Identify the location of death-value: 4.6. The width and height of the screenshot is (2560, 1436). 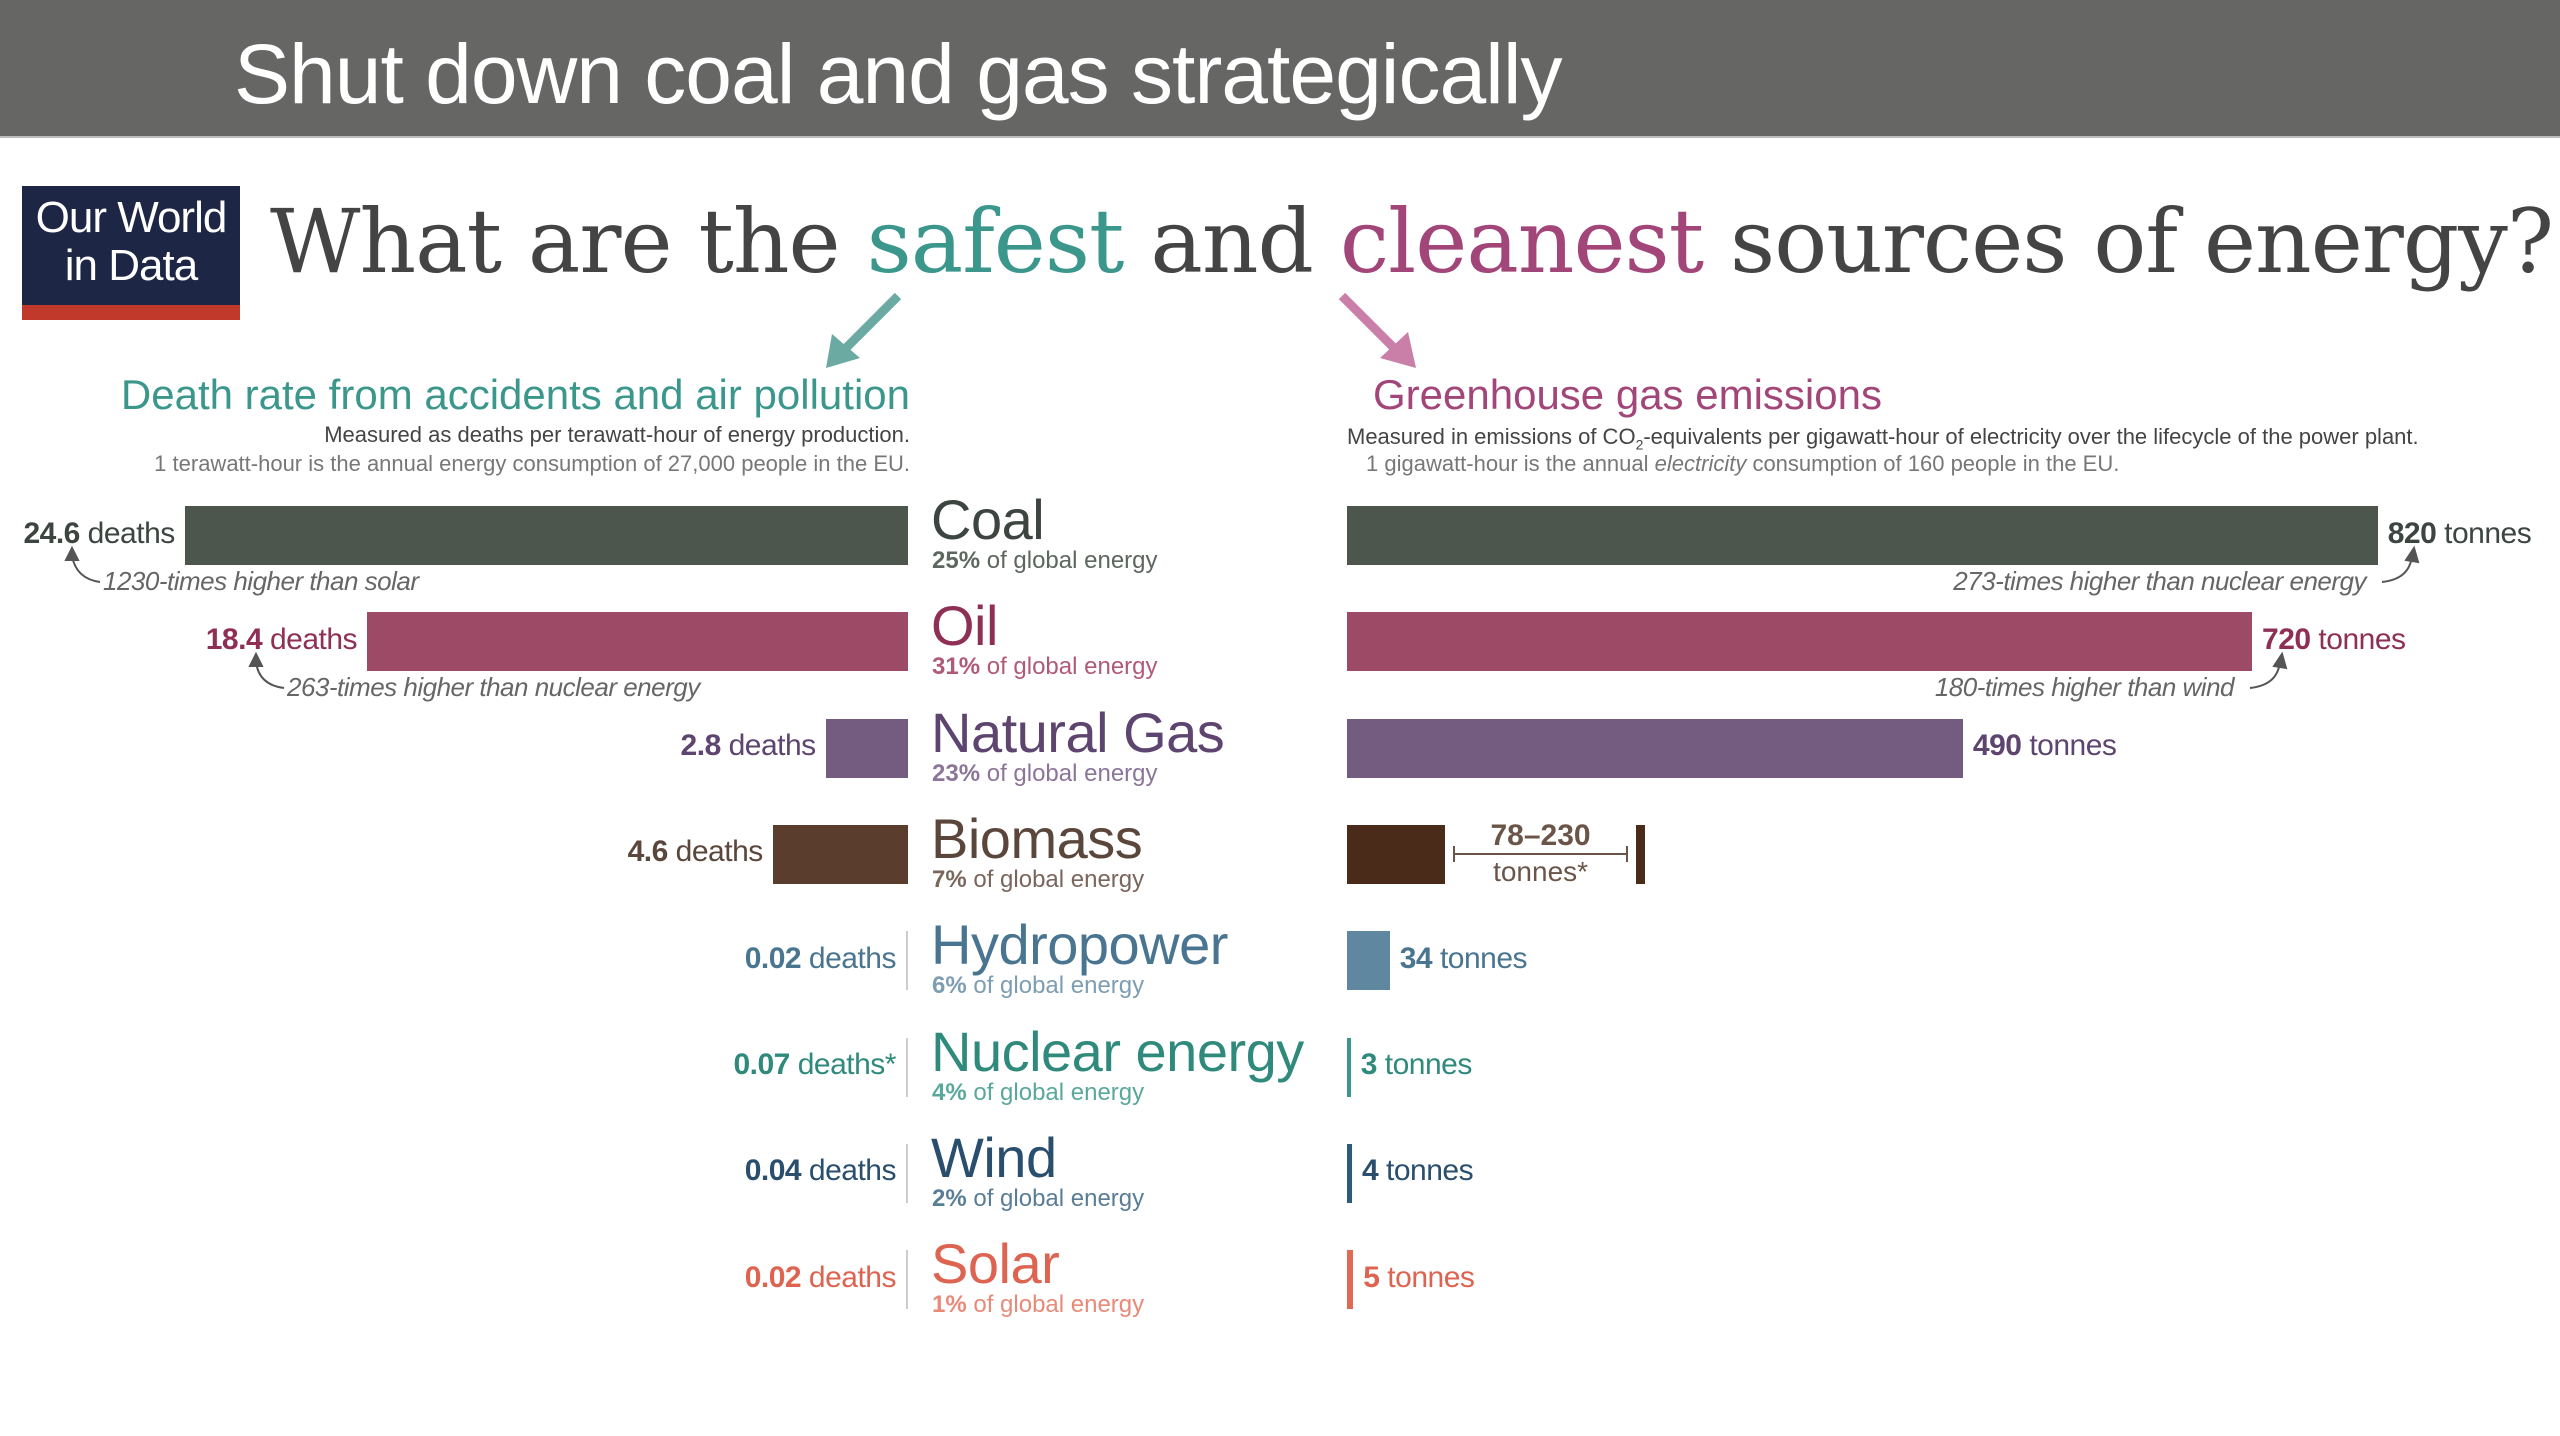
(648, 852).